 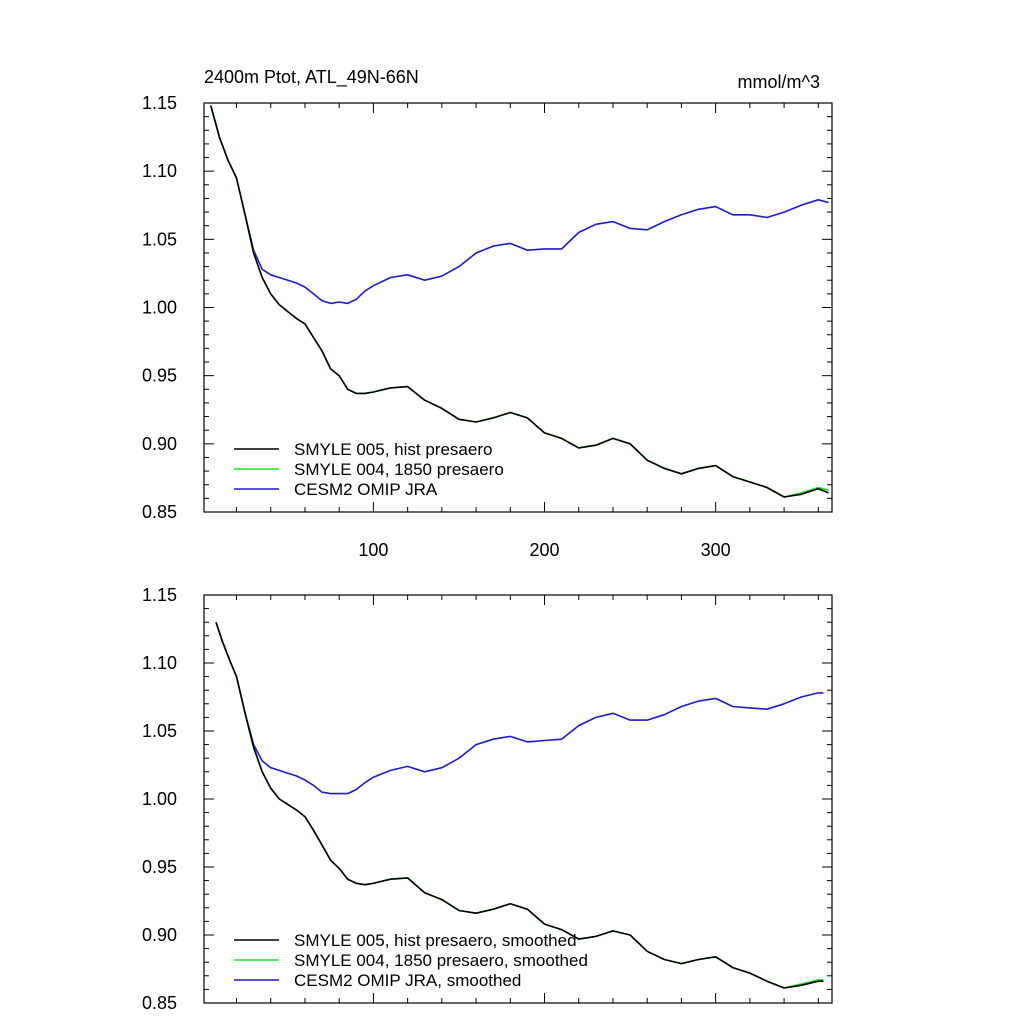 What do you see at coordinates (366, 489) in the screenshot?
I see `legend-label-3: CESM2 OMIP JRA` at bounding box center [366, 489].